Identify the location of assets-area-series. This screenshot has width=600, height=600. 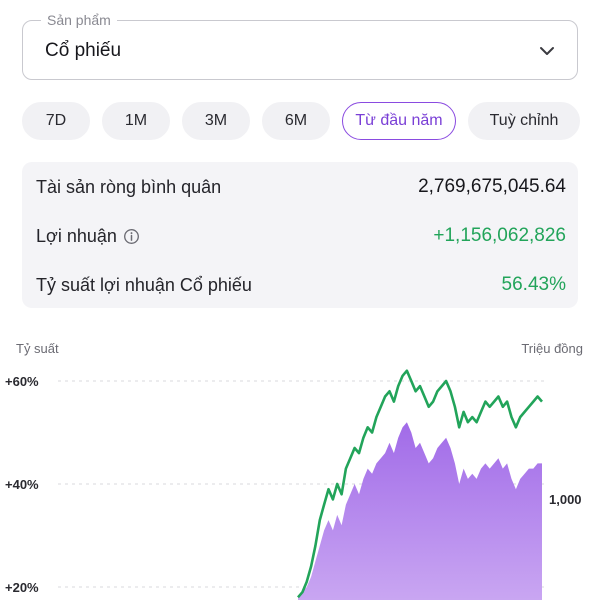
(420, 511).